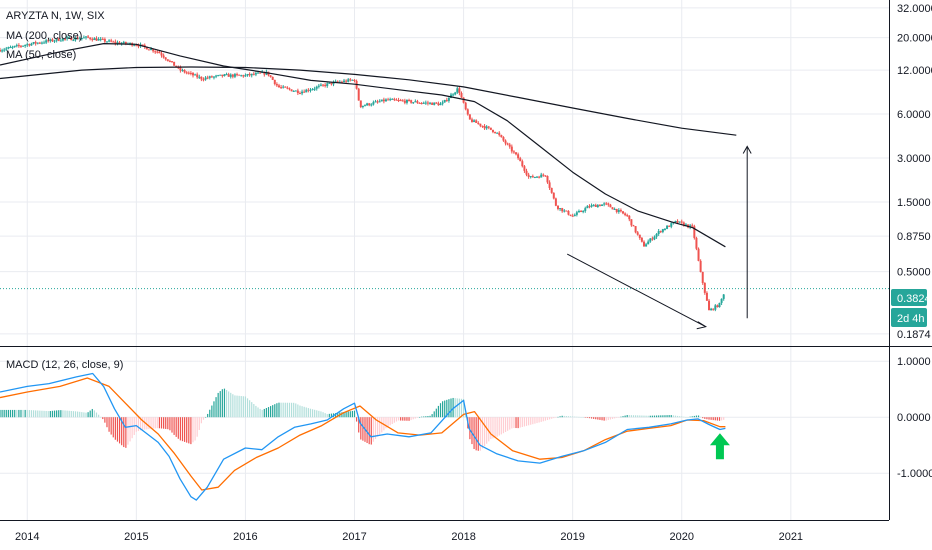 The image size is (932, 550). What do you see at coordinates (64, 365) in the screenshot?
I see `macd-legend: MACD (12, 26, close, 9)` at bounding box center [64, 365].